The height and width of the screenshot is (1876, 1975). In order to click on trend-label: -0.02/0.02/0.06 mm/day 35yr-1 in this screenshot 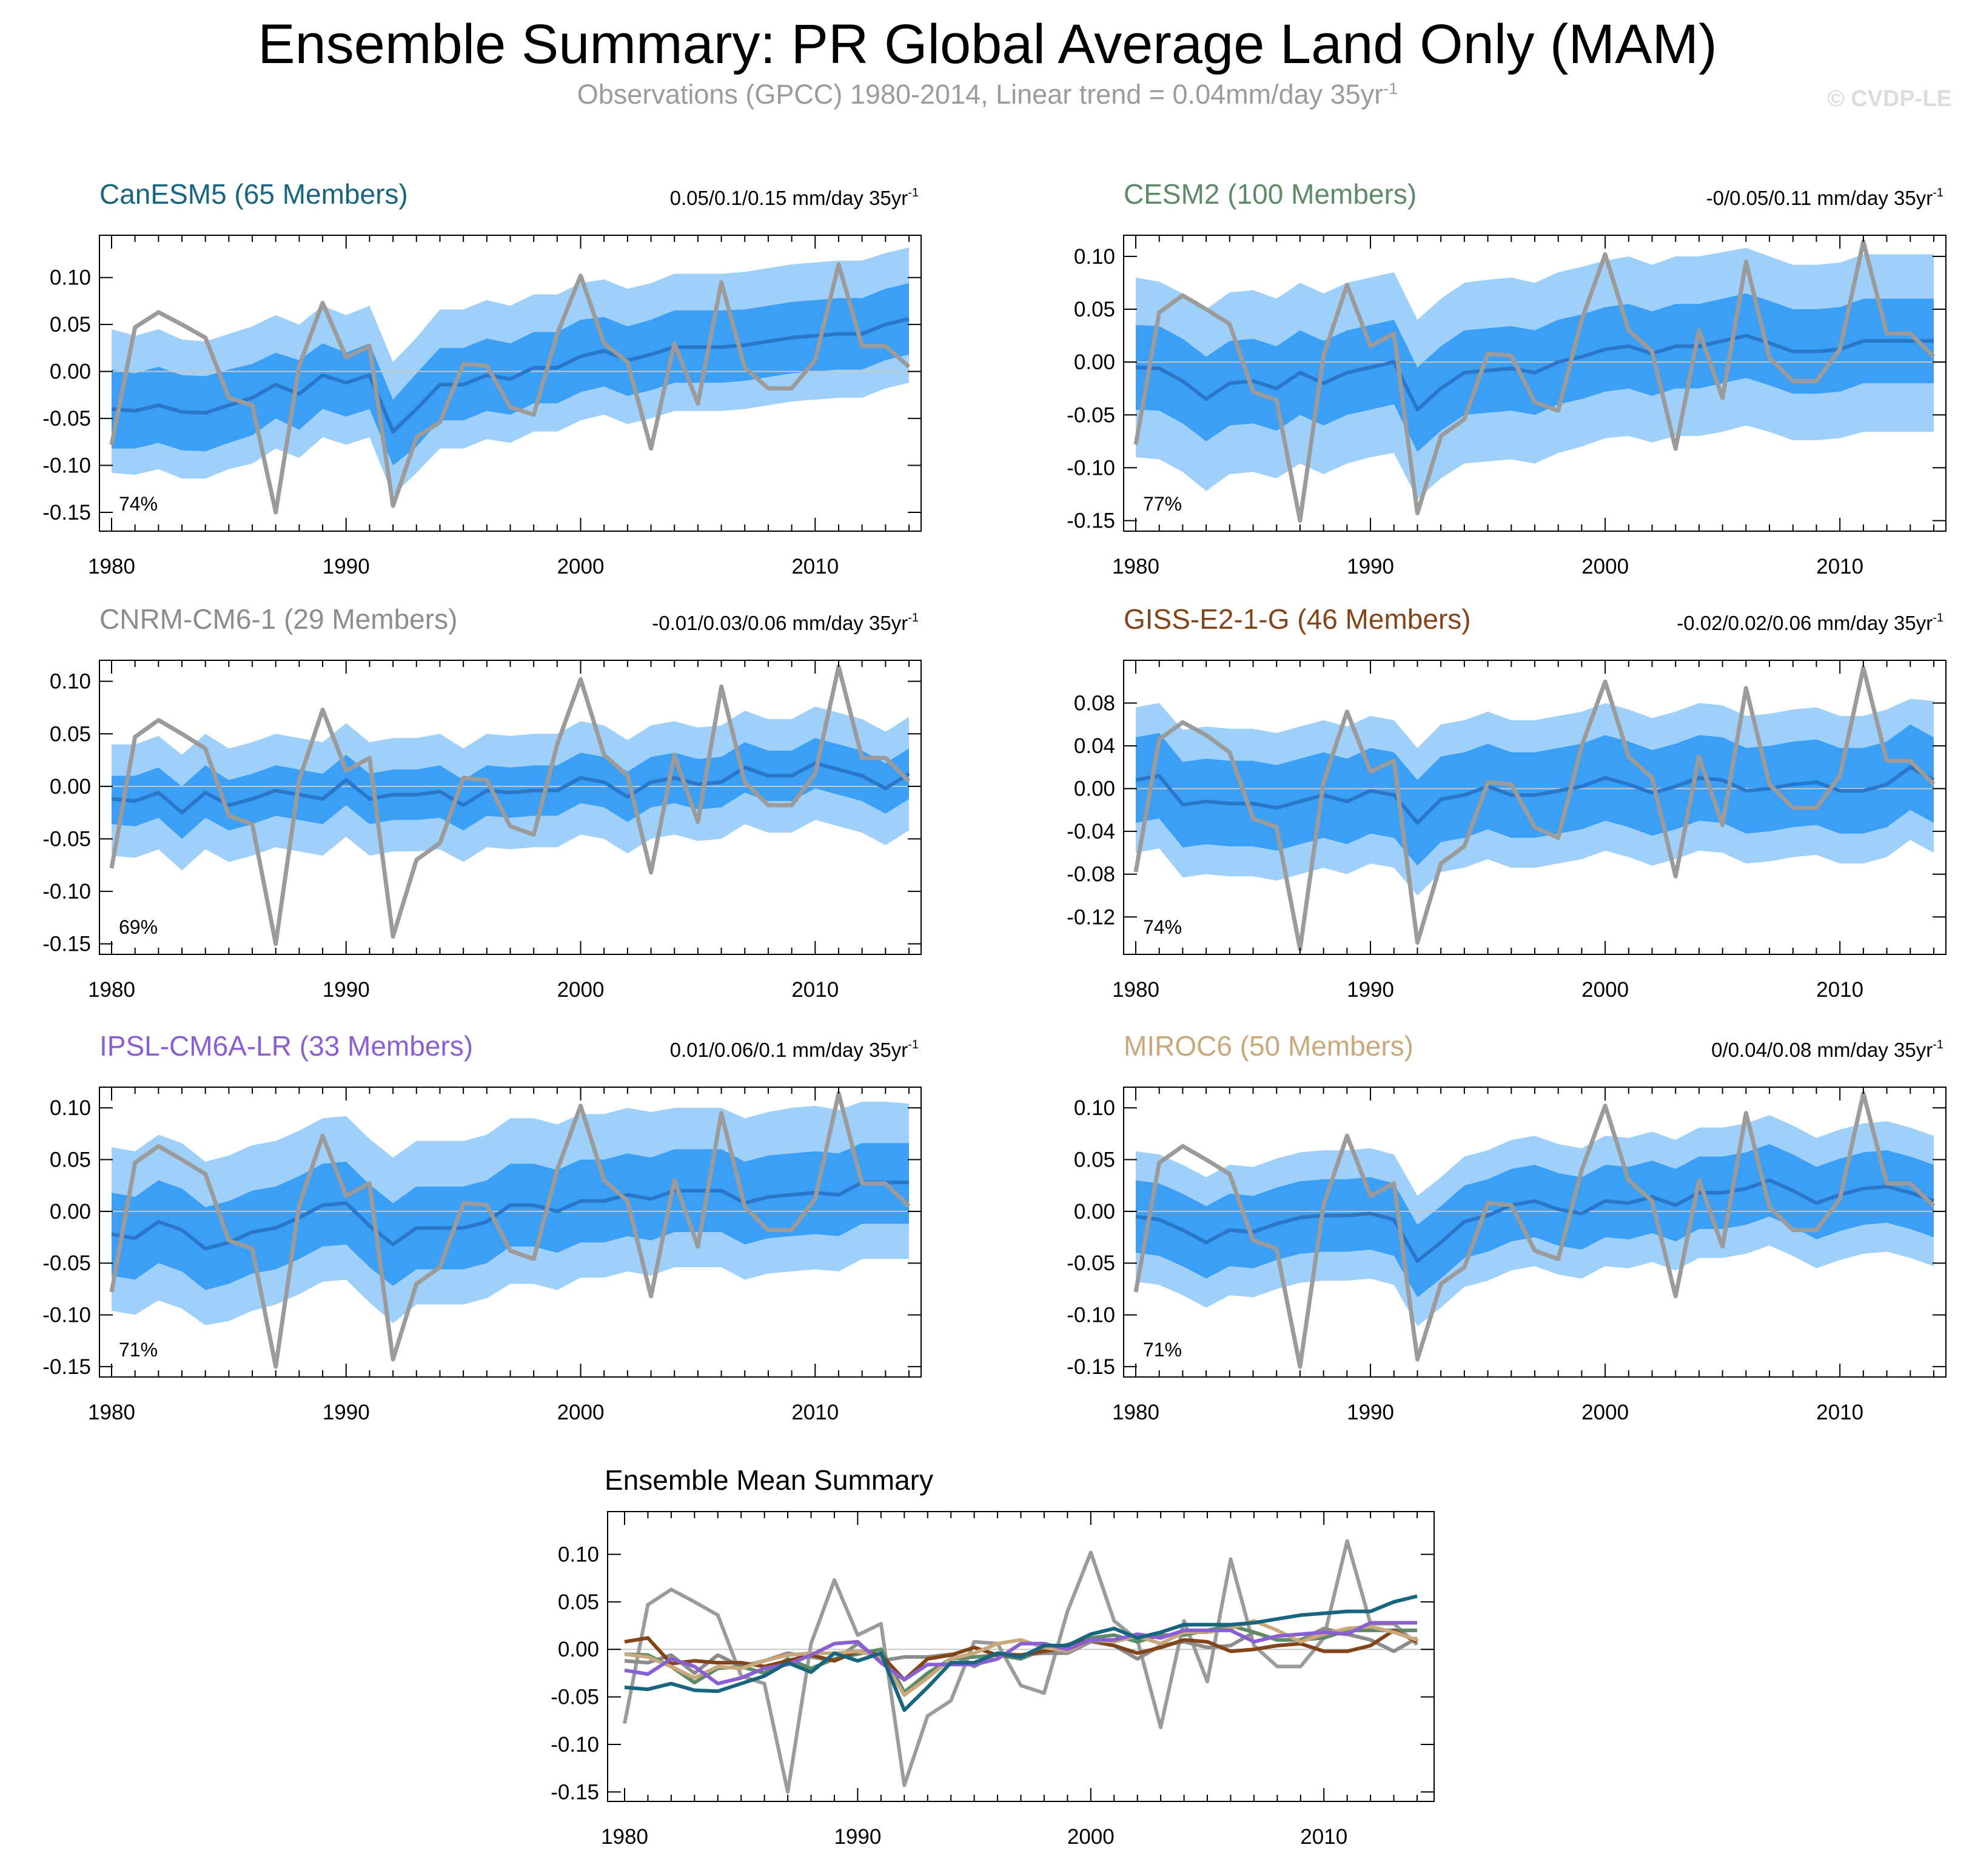, I will do `click(1810, 622)`.